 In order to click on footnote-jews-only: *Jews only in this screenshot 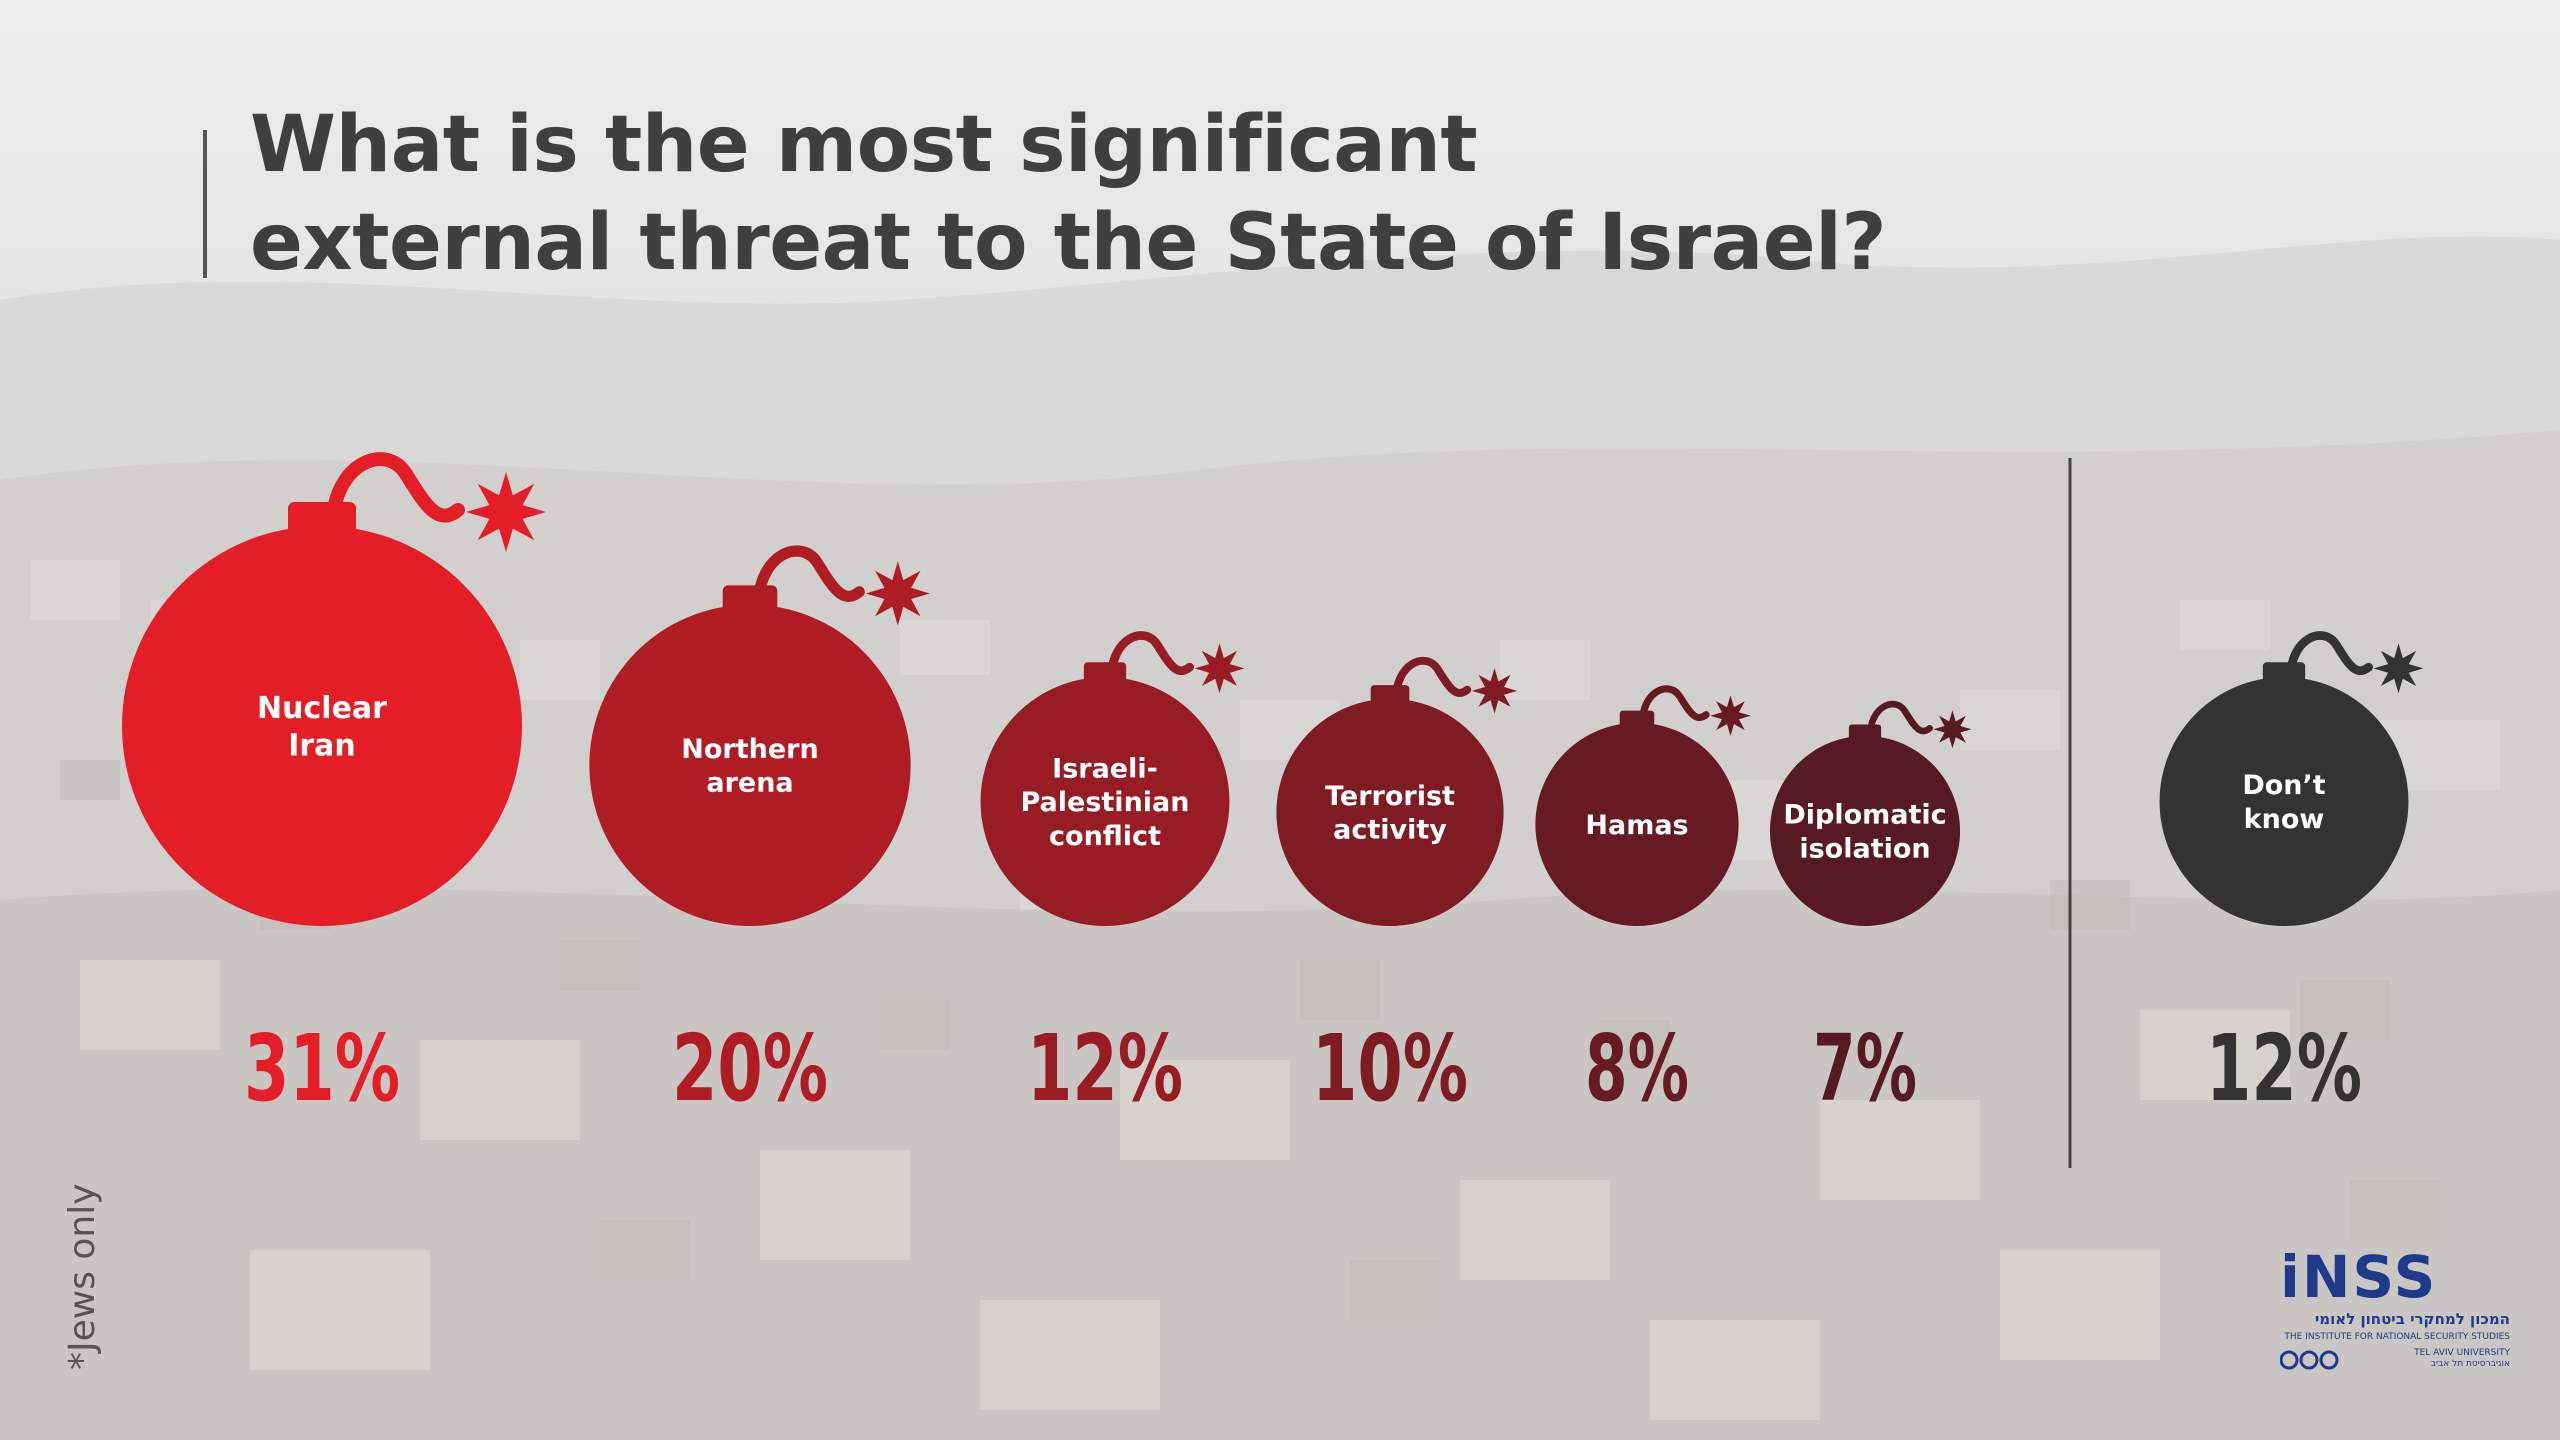, I will do `click(82, 1276)`.